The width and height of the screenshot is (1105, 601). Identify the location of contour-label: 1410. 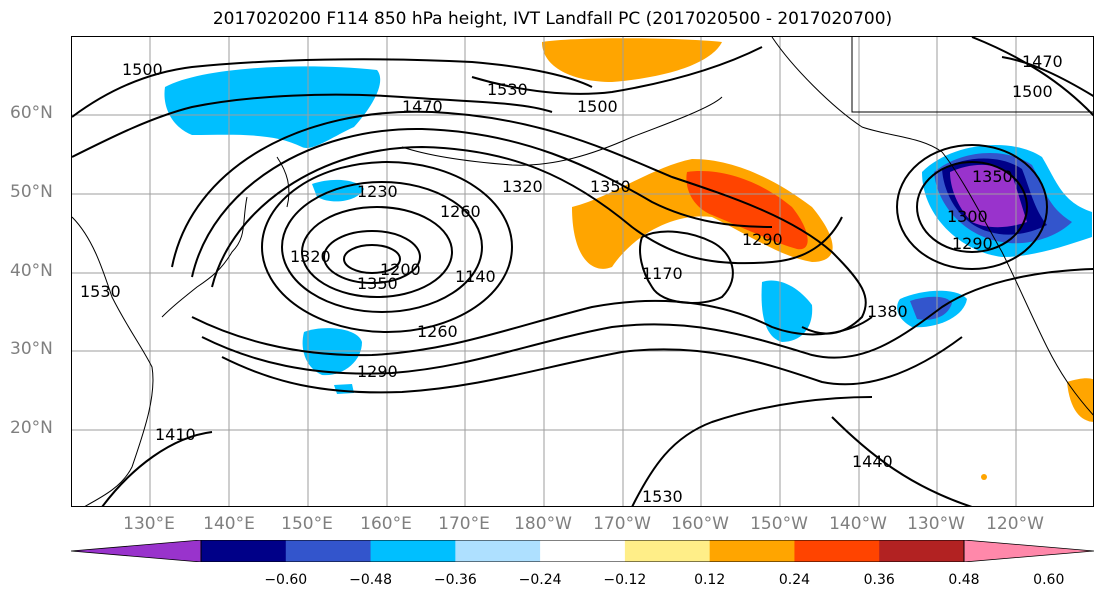
(175, 434).